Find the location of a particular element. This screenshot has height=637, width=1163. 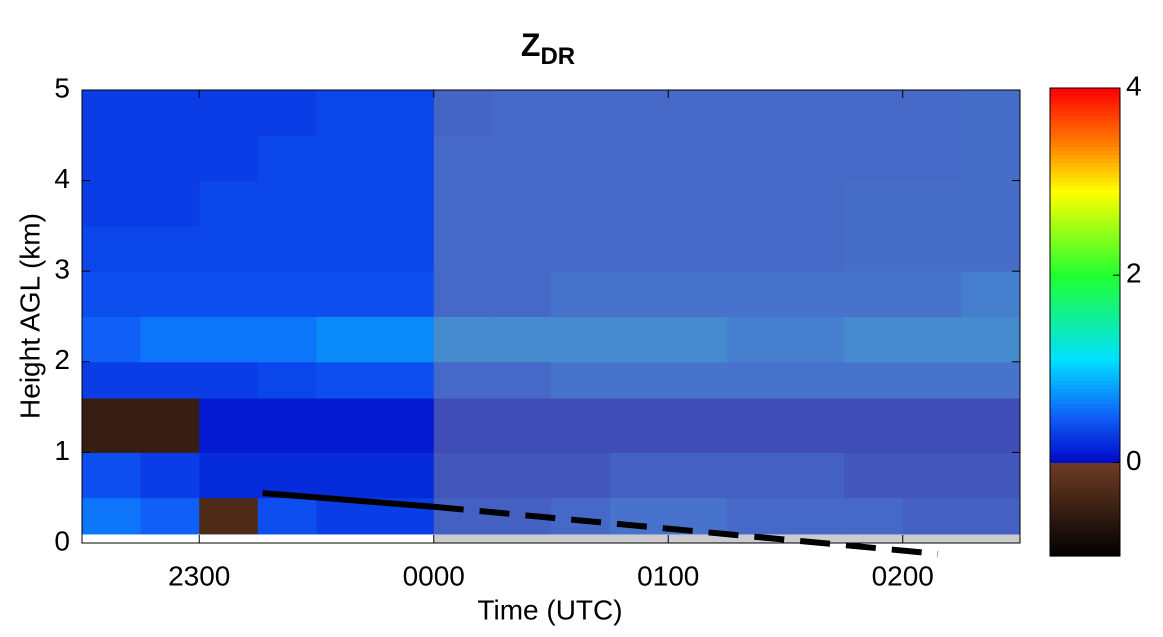

y-tick-label: 4 is located at coordinates (62, 178).